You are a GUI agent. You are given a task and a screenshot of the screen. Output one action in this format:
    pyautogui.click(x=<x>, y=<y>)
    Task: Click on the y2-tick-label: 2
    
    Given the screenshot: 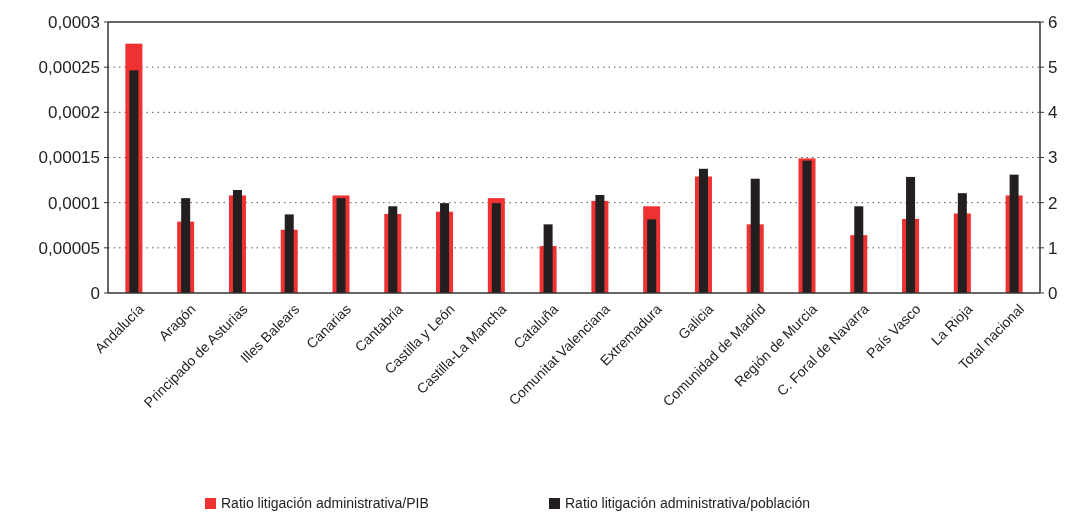 What is the action you would take?
    pyautogui.click(x=1053, y=203)
    